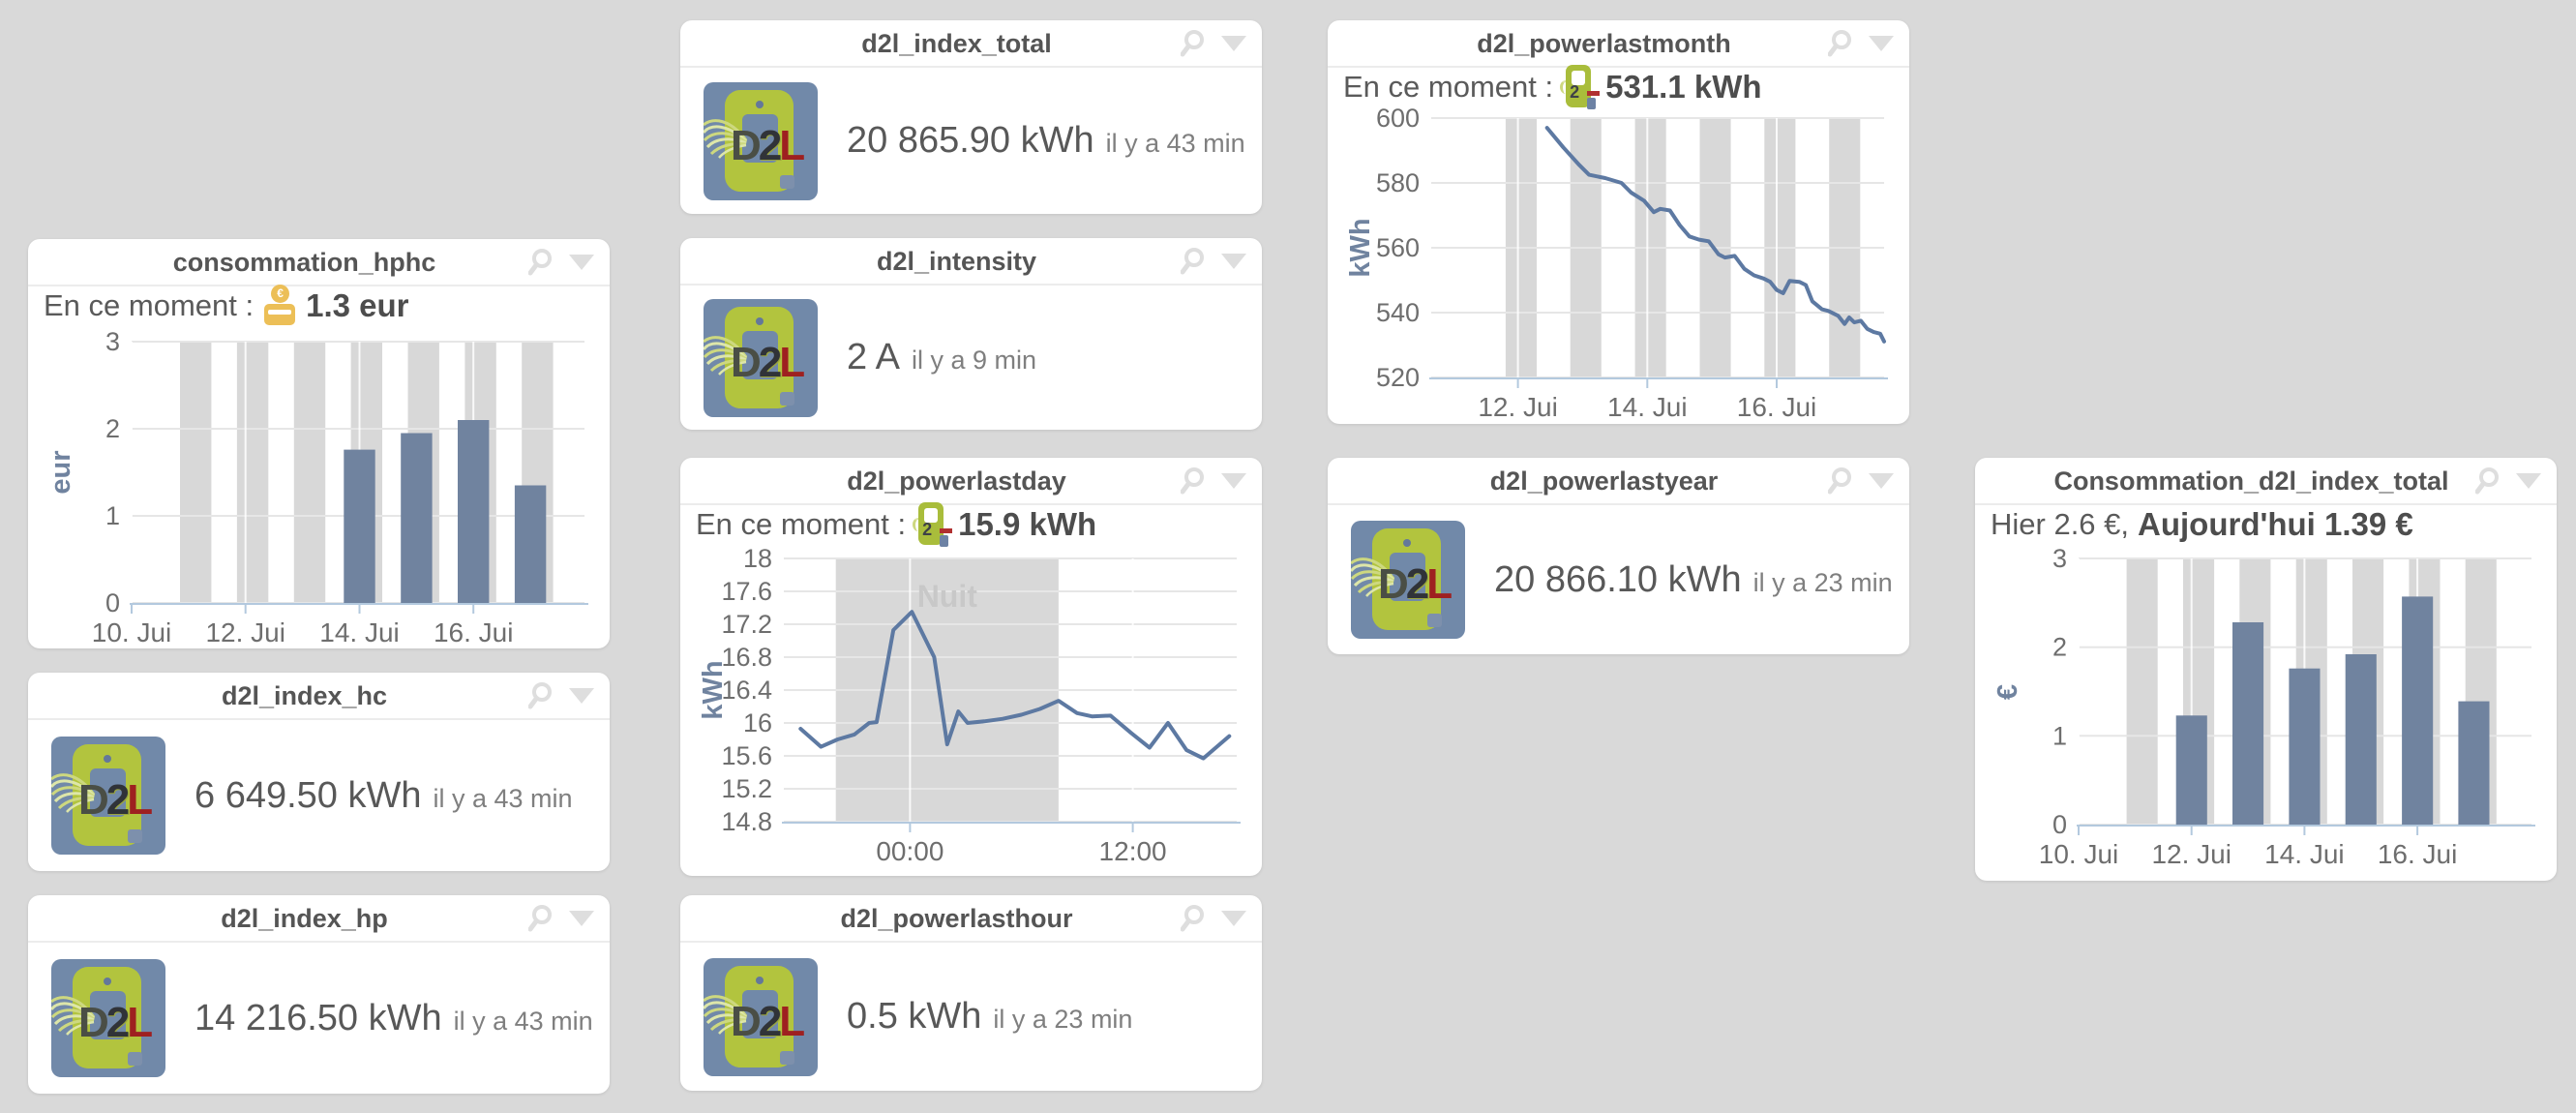 This screenshot has width=2576, height=1113. I want to click on card-d2l-powerlastyear: d2l_powerlastyear D2L 20 866.10 kWh il, so click(1618, 556).